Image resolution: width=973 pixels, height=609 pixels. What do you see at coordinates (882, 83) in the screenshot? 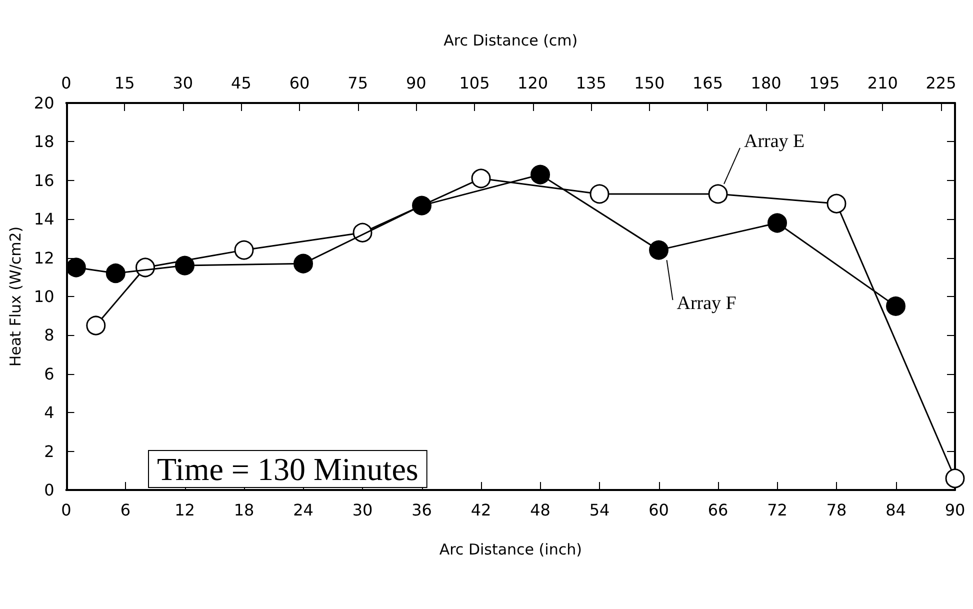
I see `x2-tick-label: 210` at bounding box center [882, 83].